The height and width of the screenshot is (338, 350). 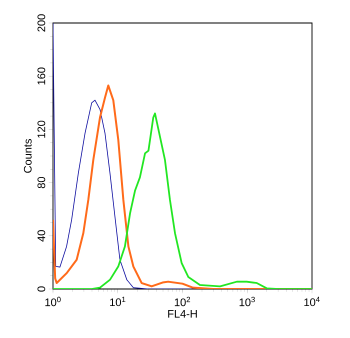 What do you see at coordinates (41, 182) in the screenshot?
I see `y-tick-label: 80` at bounding box center [41, 182].